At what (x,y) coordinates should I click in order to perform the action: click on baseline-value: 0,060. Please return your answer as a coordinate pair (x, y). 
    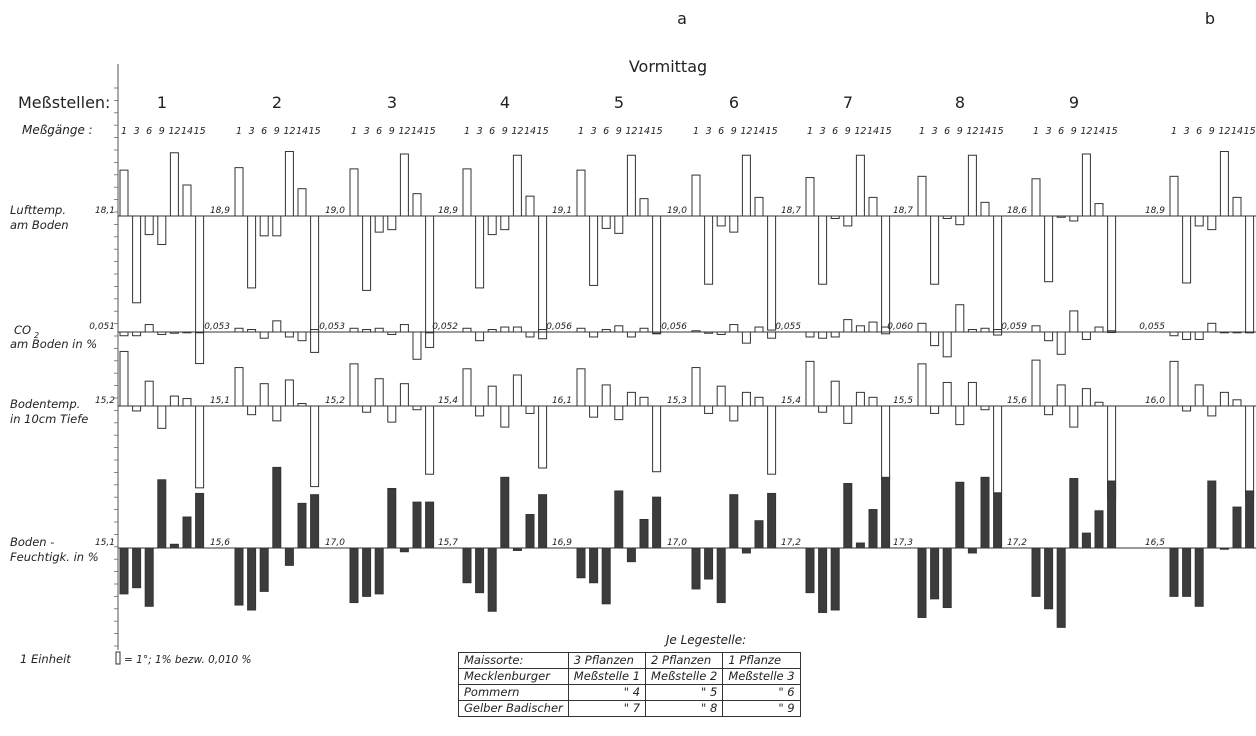
    Looking at the image, I should click on (900, 327).